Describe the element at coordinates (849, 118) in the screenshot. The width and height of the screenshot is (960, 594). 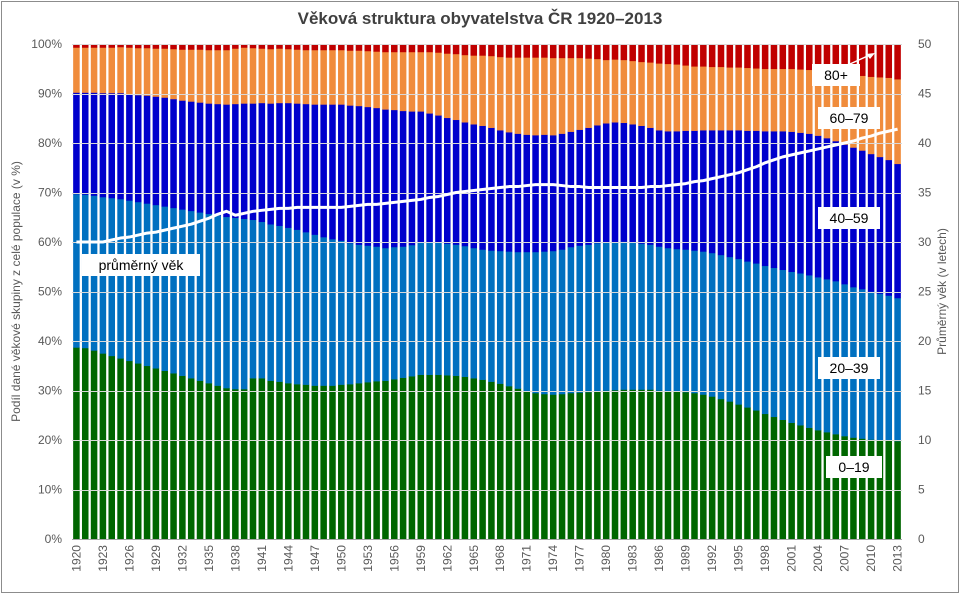
I see `label-60-79-text: 60–79` at that location.